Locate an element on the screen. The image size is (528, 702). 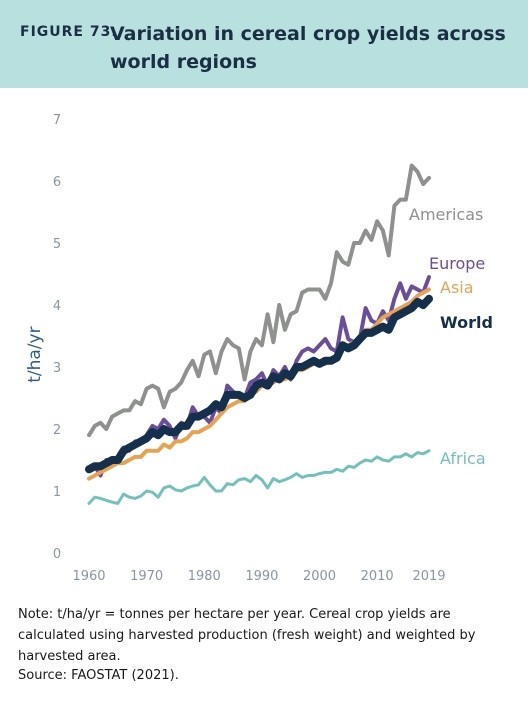
figure-source: Source: FAOSTAT (2021). is located at coordinates (98, 675).